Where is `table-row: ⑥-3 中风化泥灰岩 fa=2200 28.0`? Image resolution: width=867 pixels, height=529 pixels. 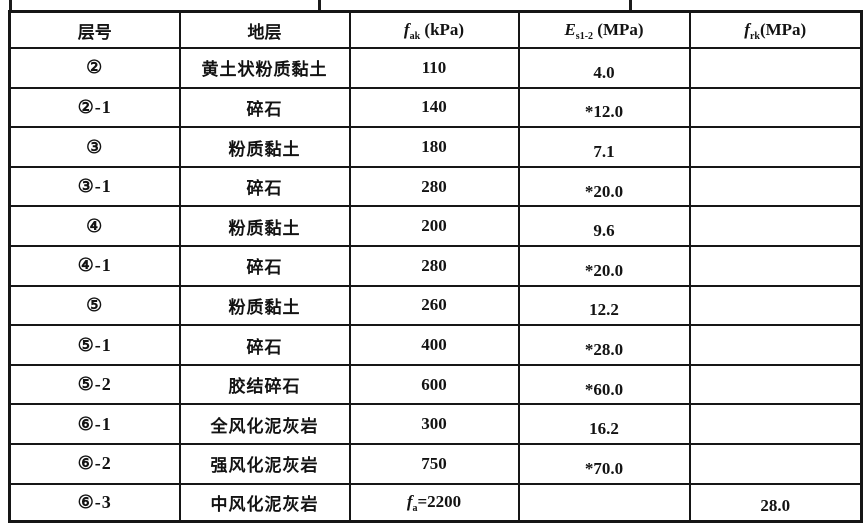 table-row: ⑥-3 中风化泥灰岩 fa=2200 28.0 is located at coordinates (435, 502).